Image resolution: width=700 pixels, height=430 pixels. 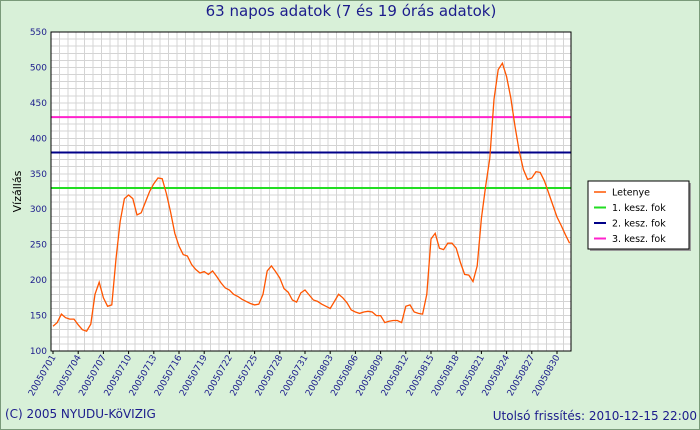 What do you see at coordinates (639, 239) in the screenshot?
I see `legend-label: 3. kesz. fok` at bounding box center [639, 239].